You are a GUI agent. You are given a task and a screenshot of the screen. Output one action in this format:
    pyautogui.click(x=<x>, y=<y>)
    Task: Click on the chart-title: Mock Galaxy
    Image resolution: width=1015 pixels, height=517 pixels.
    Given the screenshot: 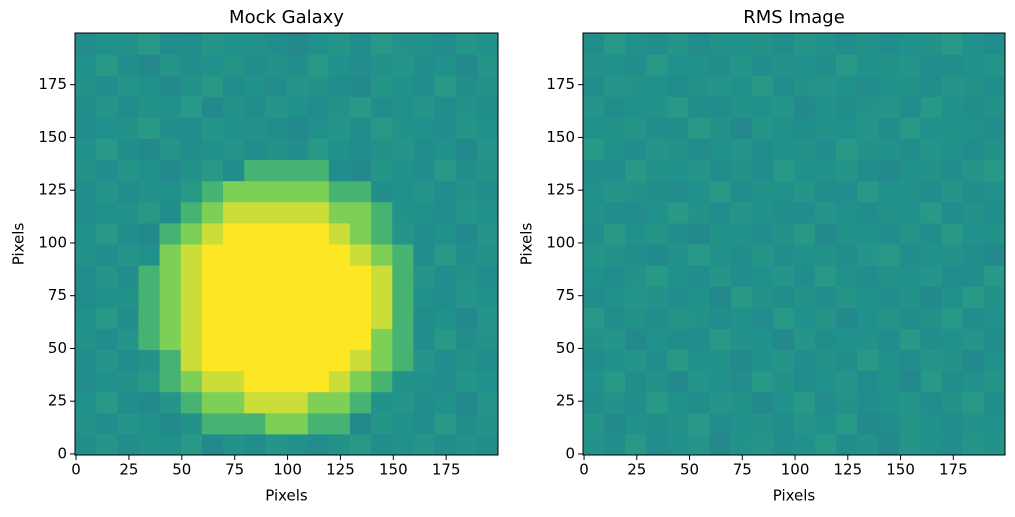 What is the action you would take?
    pyautogui.click(x=286, y=17)
    